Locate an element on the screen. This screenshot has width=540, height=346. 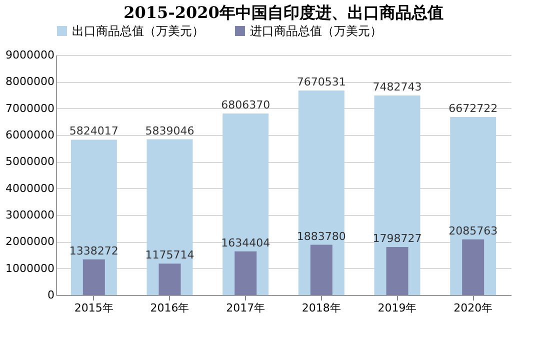
data-label: 5824017 is located at coordinates (93, 131).